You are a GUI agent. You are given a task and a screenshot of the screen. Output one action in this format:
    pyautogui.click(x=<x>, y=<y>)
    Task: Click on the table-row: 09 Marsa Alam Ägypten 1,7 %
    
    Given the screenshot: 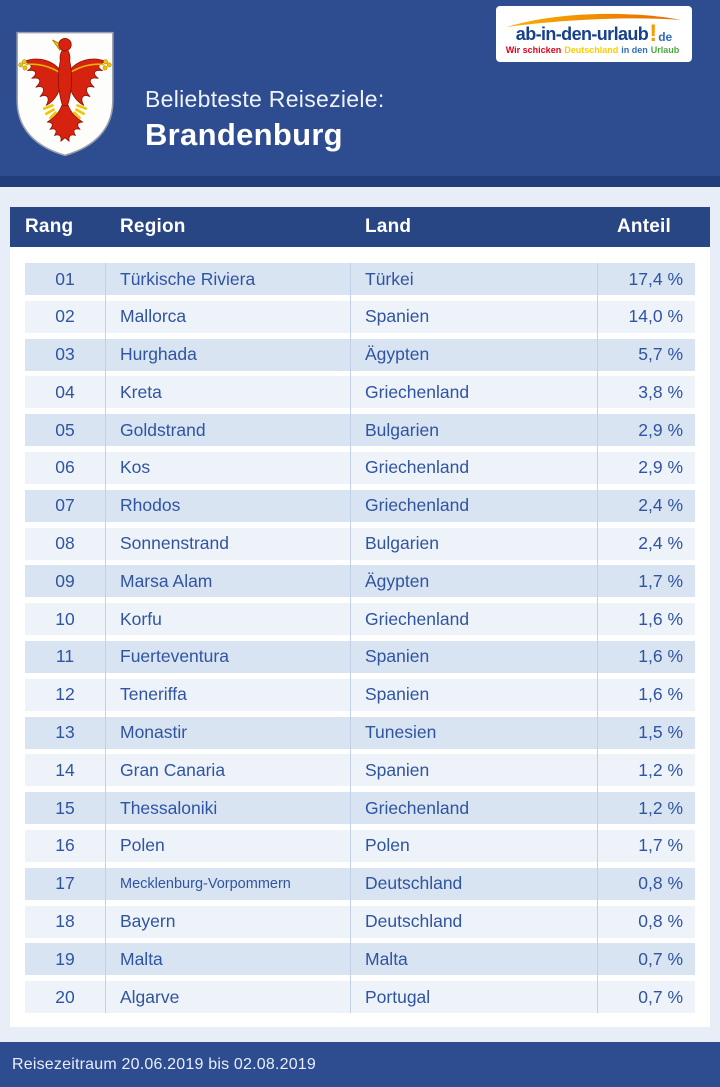 What is the action you would take?
    pyautogui.click(x=360, y=581)
    